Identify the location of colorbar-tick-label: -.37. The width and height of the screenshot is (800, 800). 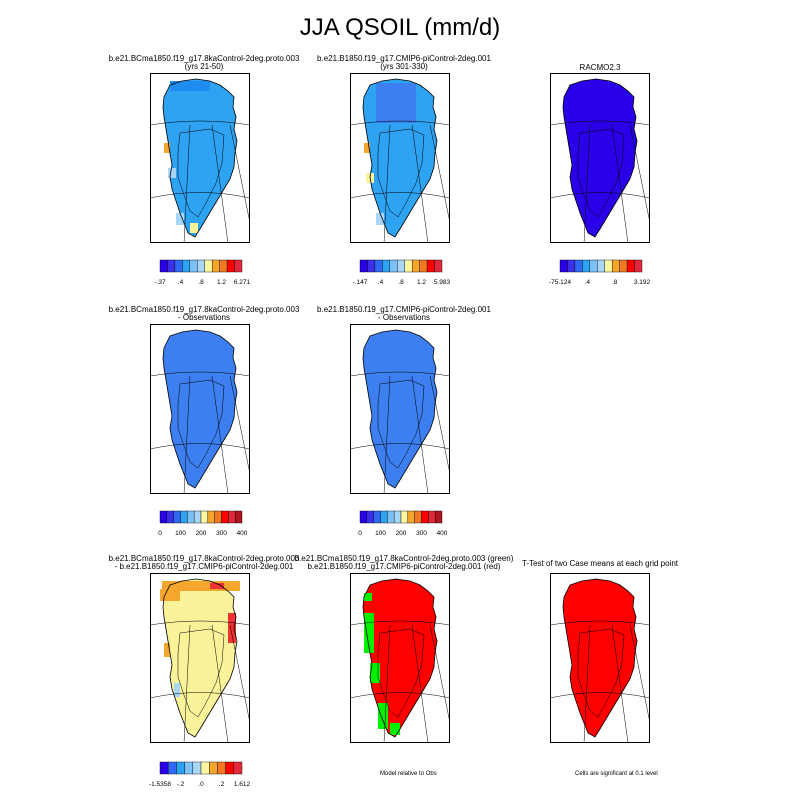
(160, 282).